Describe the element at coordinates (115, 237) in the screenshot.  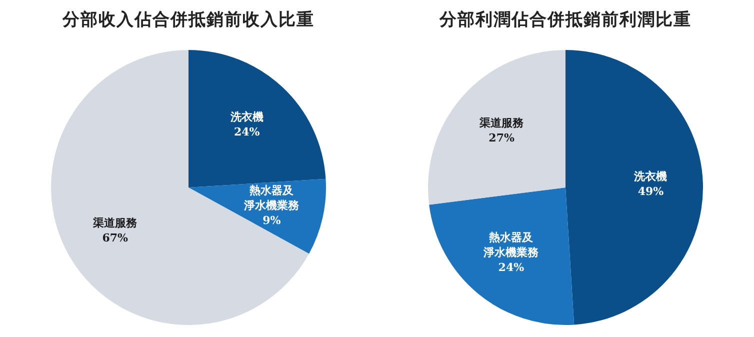
I see `data-label: 67%` at that location.